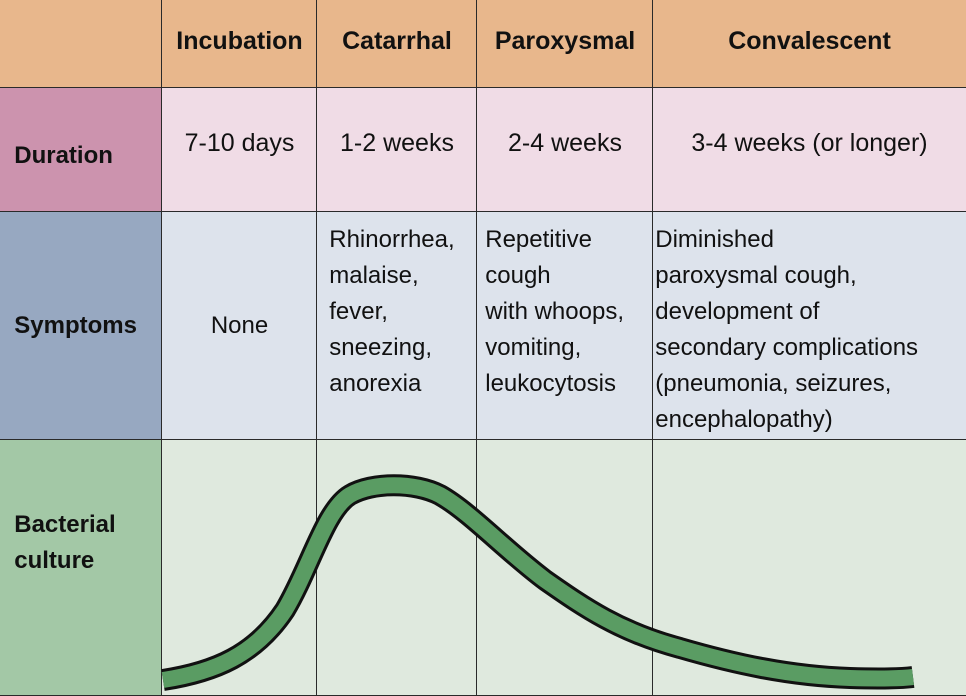 The height and width of the screenshot is (696, 966). Describe the element at coordinates (397, 567) in the screenshot. I see `culture-catarrhal` at that location.